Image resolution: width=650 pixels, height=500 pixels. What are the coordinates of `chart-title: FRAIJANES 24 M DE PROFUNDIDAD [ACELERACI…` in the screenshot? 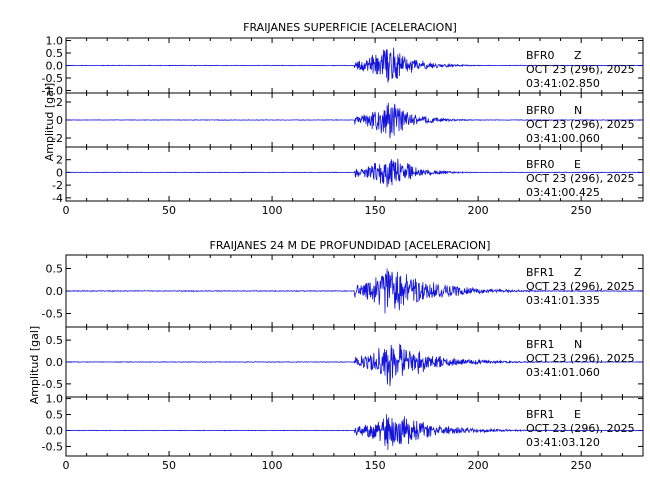 It's located at (350, 245).